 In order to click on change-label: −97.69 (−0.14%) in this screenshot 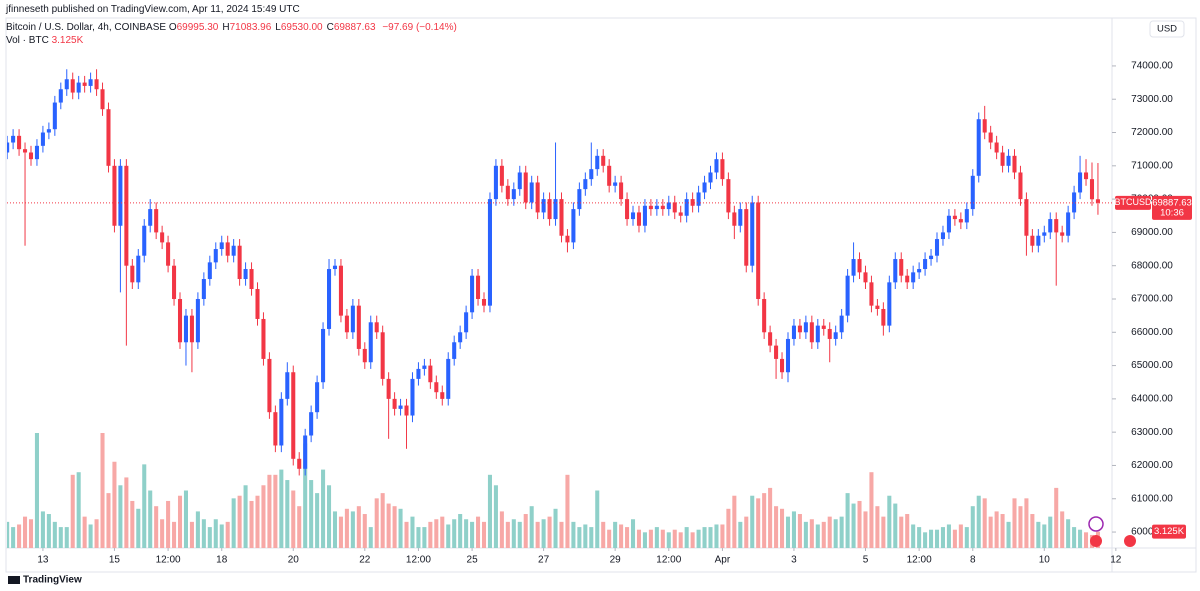, I will do `click(419, 27)`.